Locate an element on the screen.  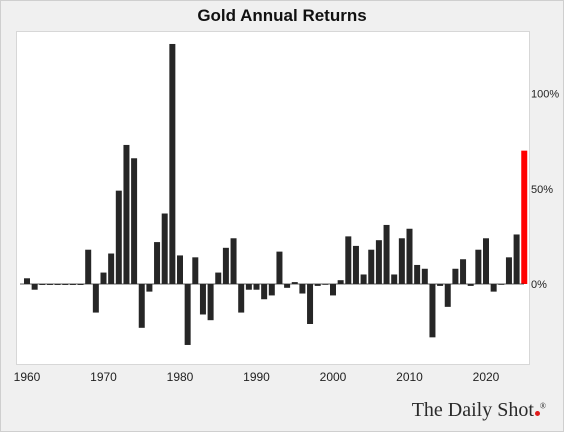
bar-2025 is located at coordinates (524, 217).